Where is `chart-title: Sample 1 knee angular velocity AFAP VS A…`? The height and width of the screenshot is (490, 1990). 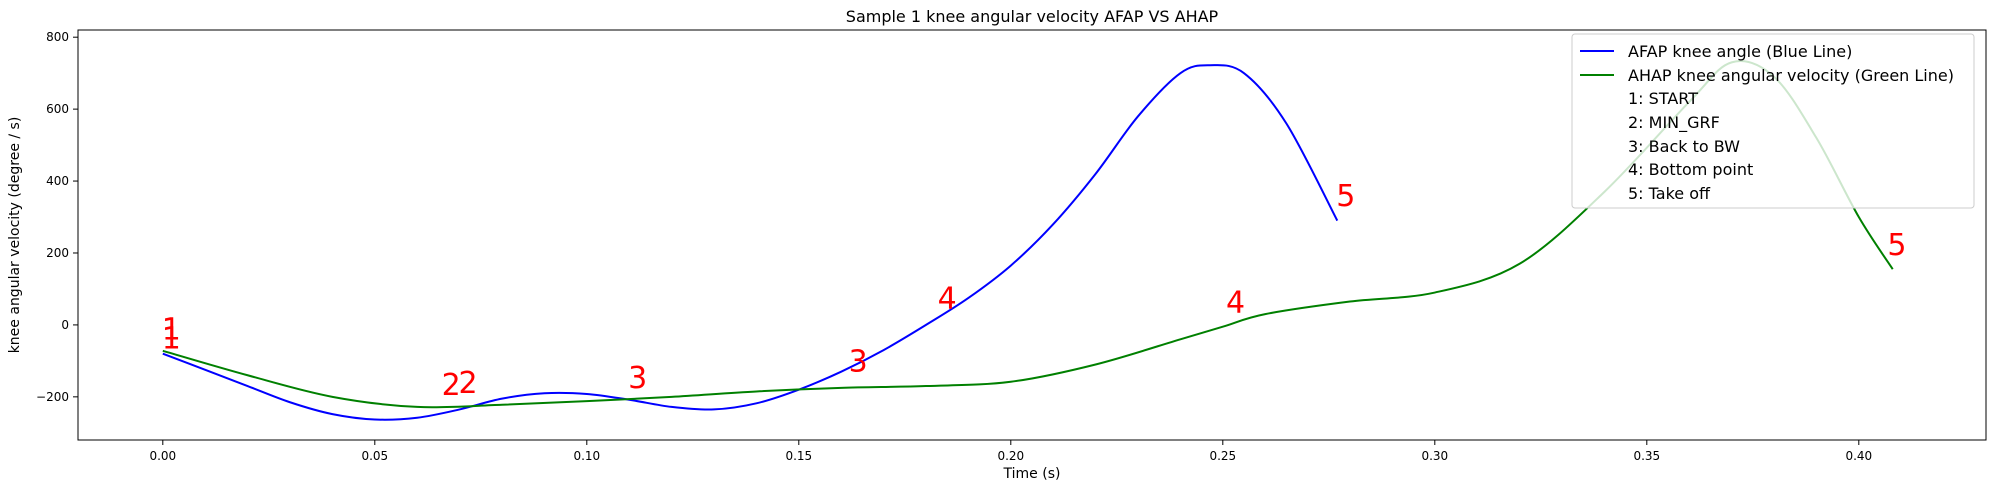 chart-title: Sample 1 knee angular velocity AFAP VS A… is located at coordinates (1032, 16).